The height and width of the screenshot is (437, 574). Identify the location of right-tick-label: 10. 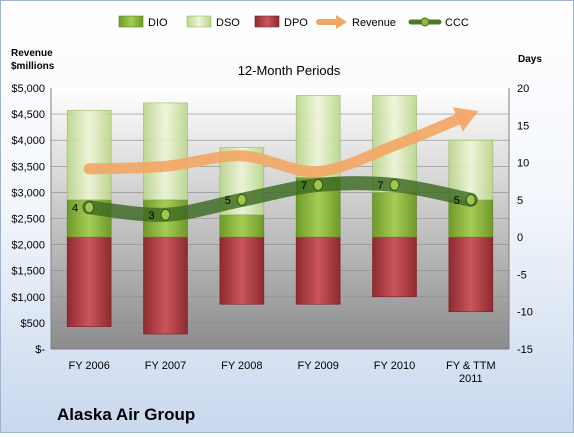
(523, 164).